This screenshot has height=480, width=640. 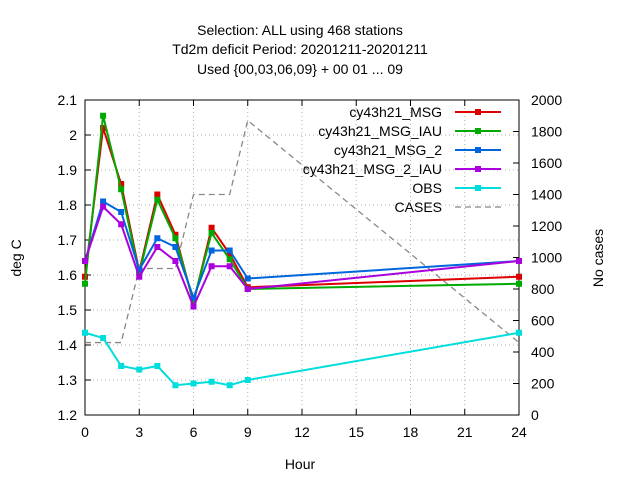 I want to click on x-tick-label: 15, so click(x=356, y=432).